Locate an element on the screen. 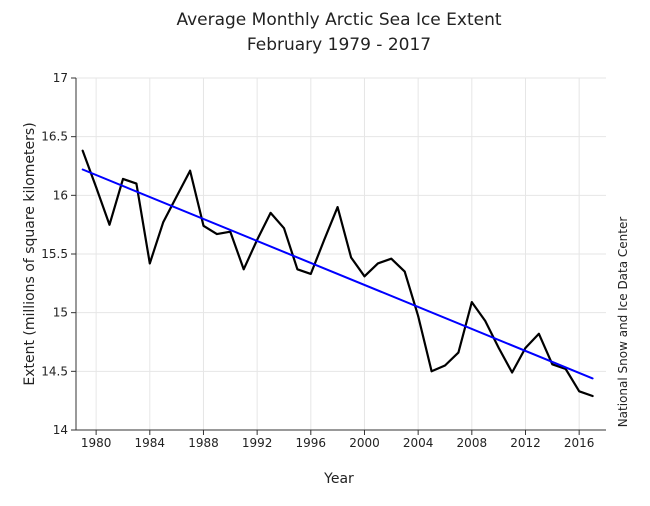  x-tick-label: 1980 is located at coordinates (96, 443).